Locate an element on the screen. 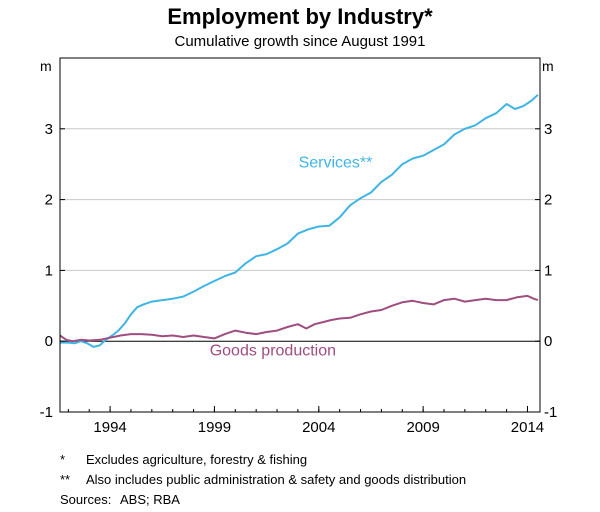  footnote-1-text: Excludes agriculture, forestry & fishing is located at coordinates (197, 459).